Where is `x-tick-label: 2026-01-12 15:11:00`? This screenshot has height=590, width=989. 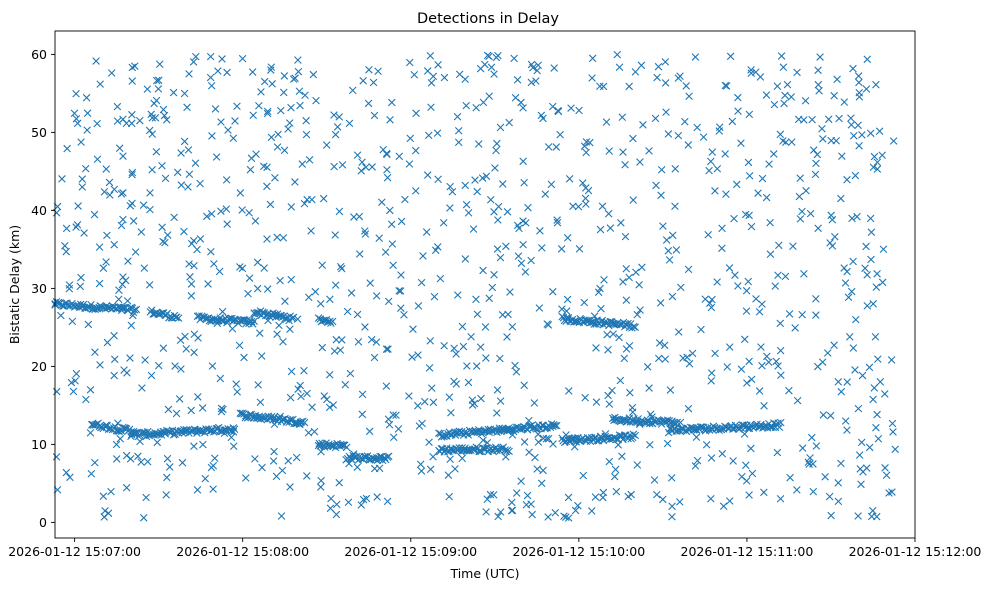 x-tick-label: 2026-01-12 15:11:00 is located at coordinates (747, 551).